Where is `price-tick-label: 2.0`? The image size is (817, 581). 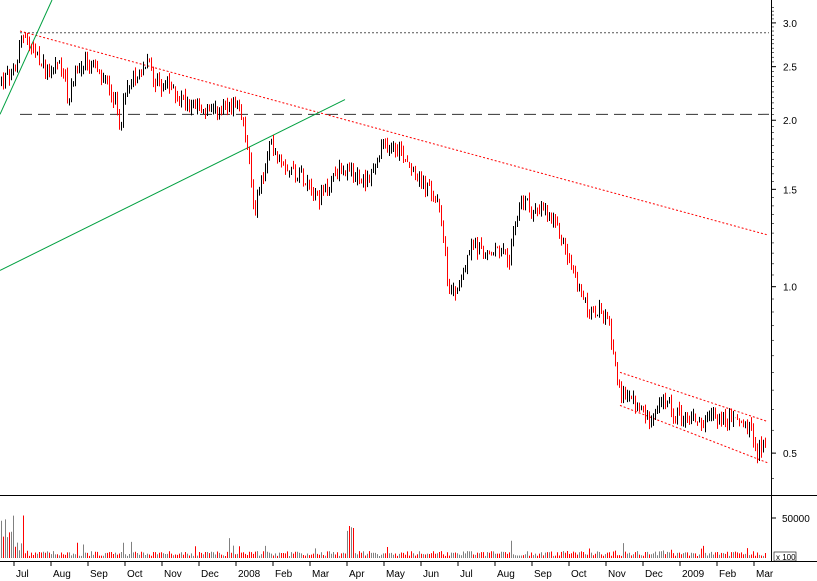 price-tick-label: 2.0 is located at coordinates (790, 121).